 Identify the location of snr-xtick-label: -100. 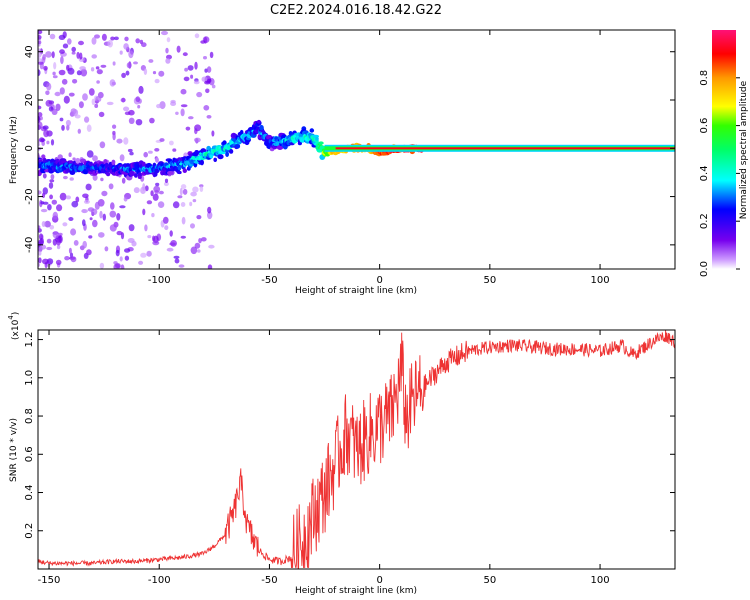
(159, 580).